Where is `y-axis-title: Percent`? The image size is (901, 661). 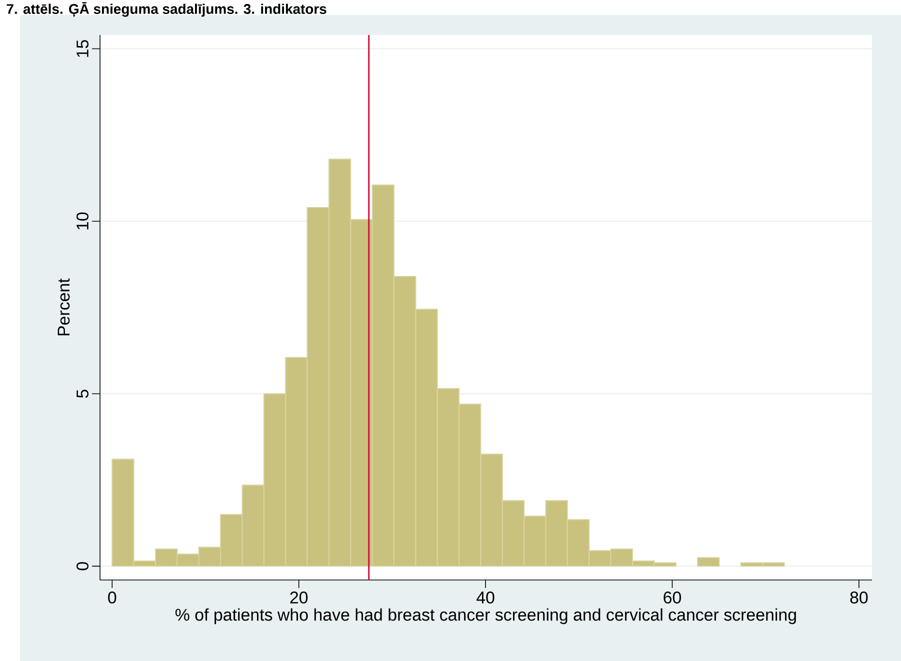 y-axis-title: Percent is located at coordinates (64, 307).